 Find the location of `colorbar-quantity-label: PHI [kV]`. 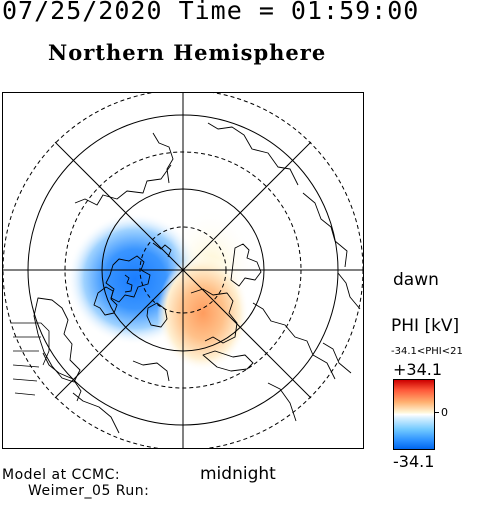

colorbar-quantity-label: PHI [kV] is located at coordinates (425, 326).